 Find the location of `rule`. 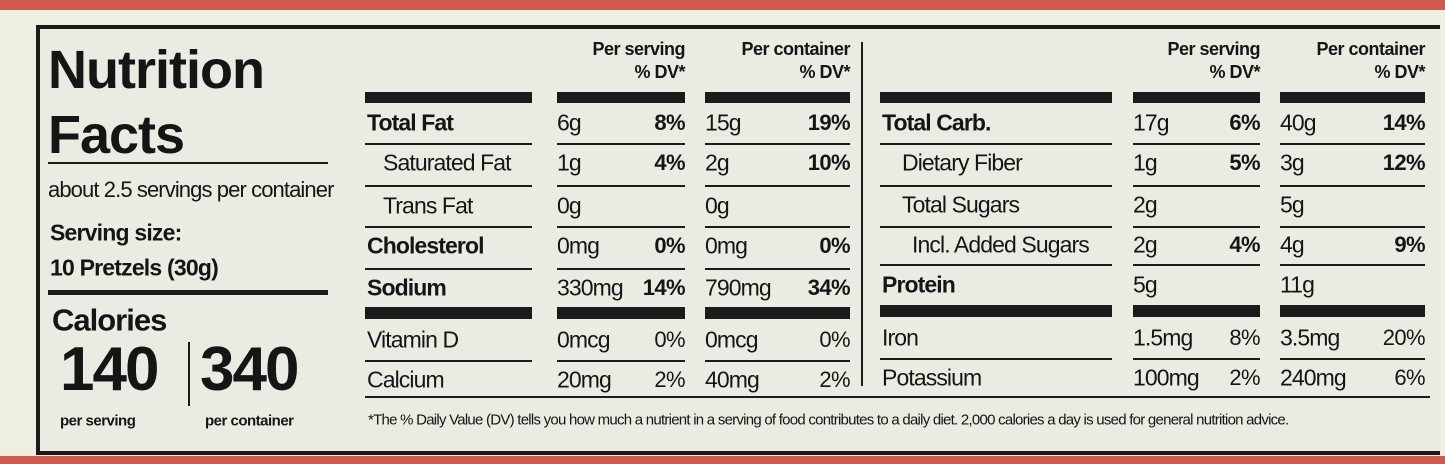

rule is located at coordinates (188, 163).